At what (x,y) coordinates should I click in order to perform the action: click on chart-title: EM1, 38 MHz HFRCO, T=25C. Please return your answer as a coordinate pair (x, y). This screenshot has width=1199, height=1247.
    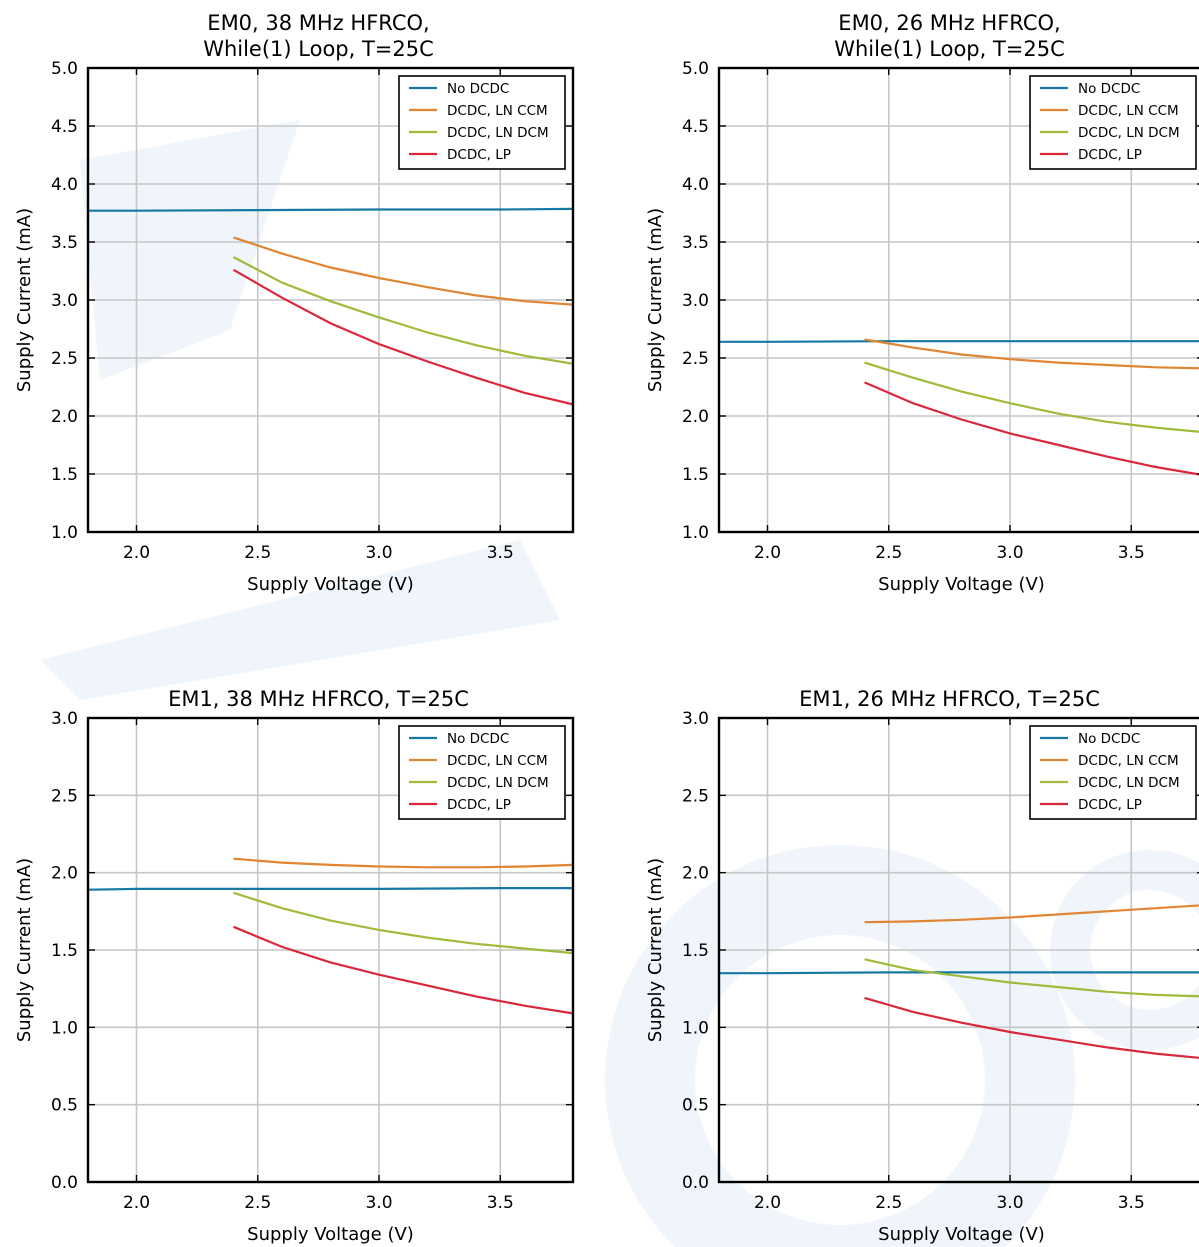
    Looking at the image, I should click on (318, 699).